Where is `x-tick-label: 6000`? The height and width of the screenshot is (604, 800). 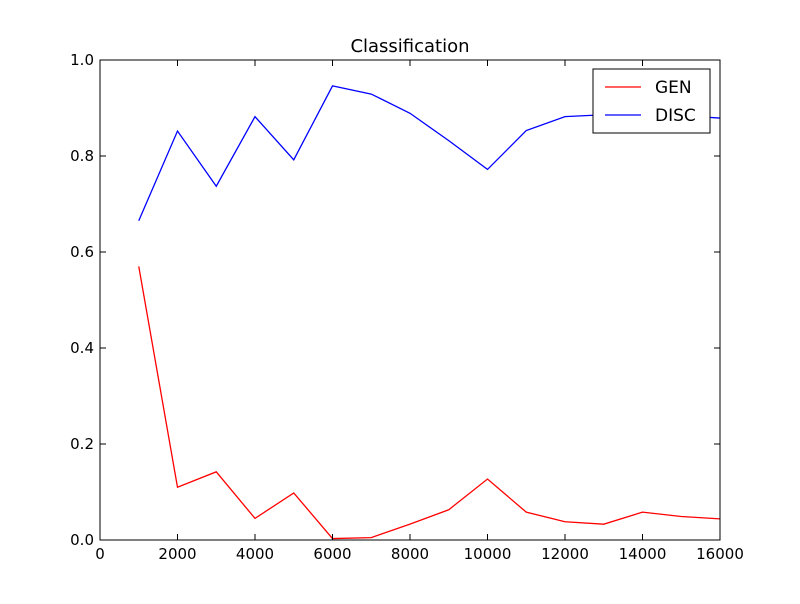 x-tick-label: 6000 is located at coordinates (332, 554).